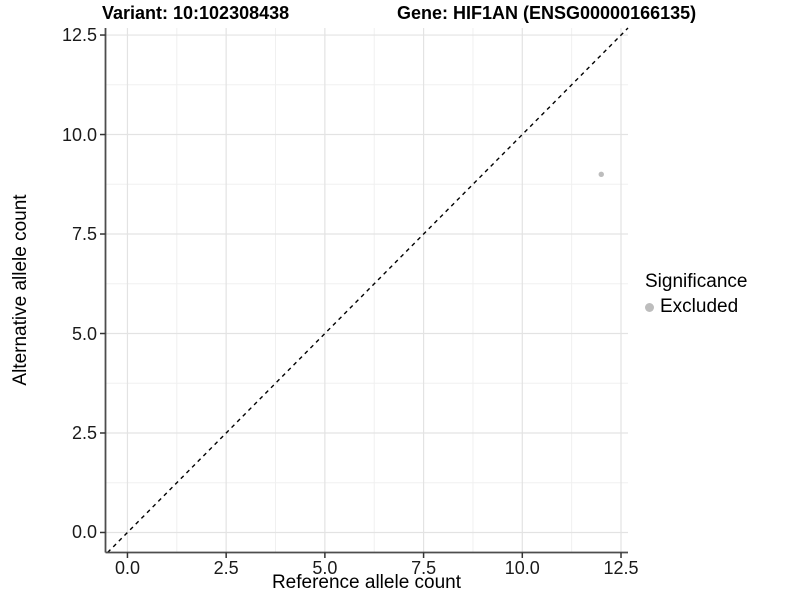 The height and width of the screenshot is (600, 800). Describe the element at coordinates (20, 290) in the screenshot. I see `y-axis-title: Alternative allele count` at that location.